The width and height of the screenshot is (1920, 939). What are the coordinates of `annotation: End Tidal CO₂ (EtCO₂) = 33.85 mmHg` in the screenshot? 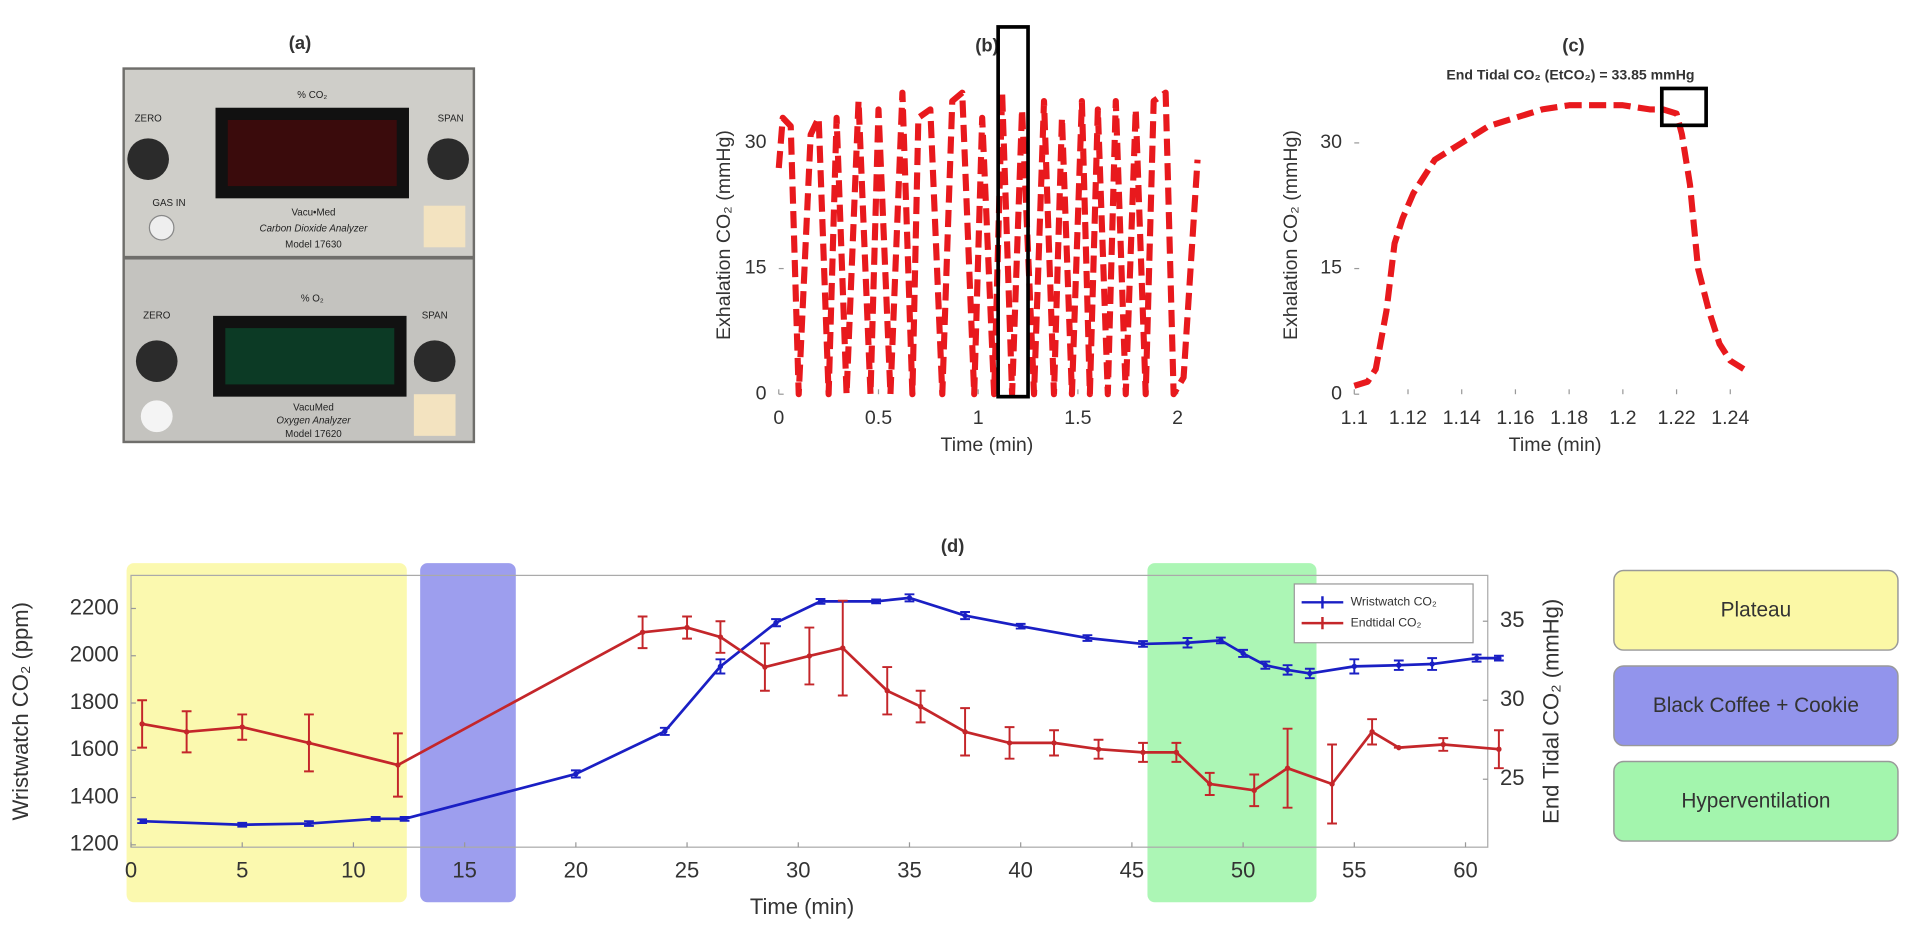 It's located at (1570, 75).